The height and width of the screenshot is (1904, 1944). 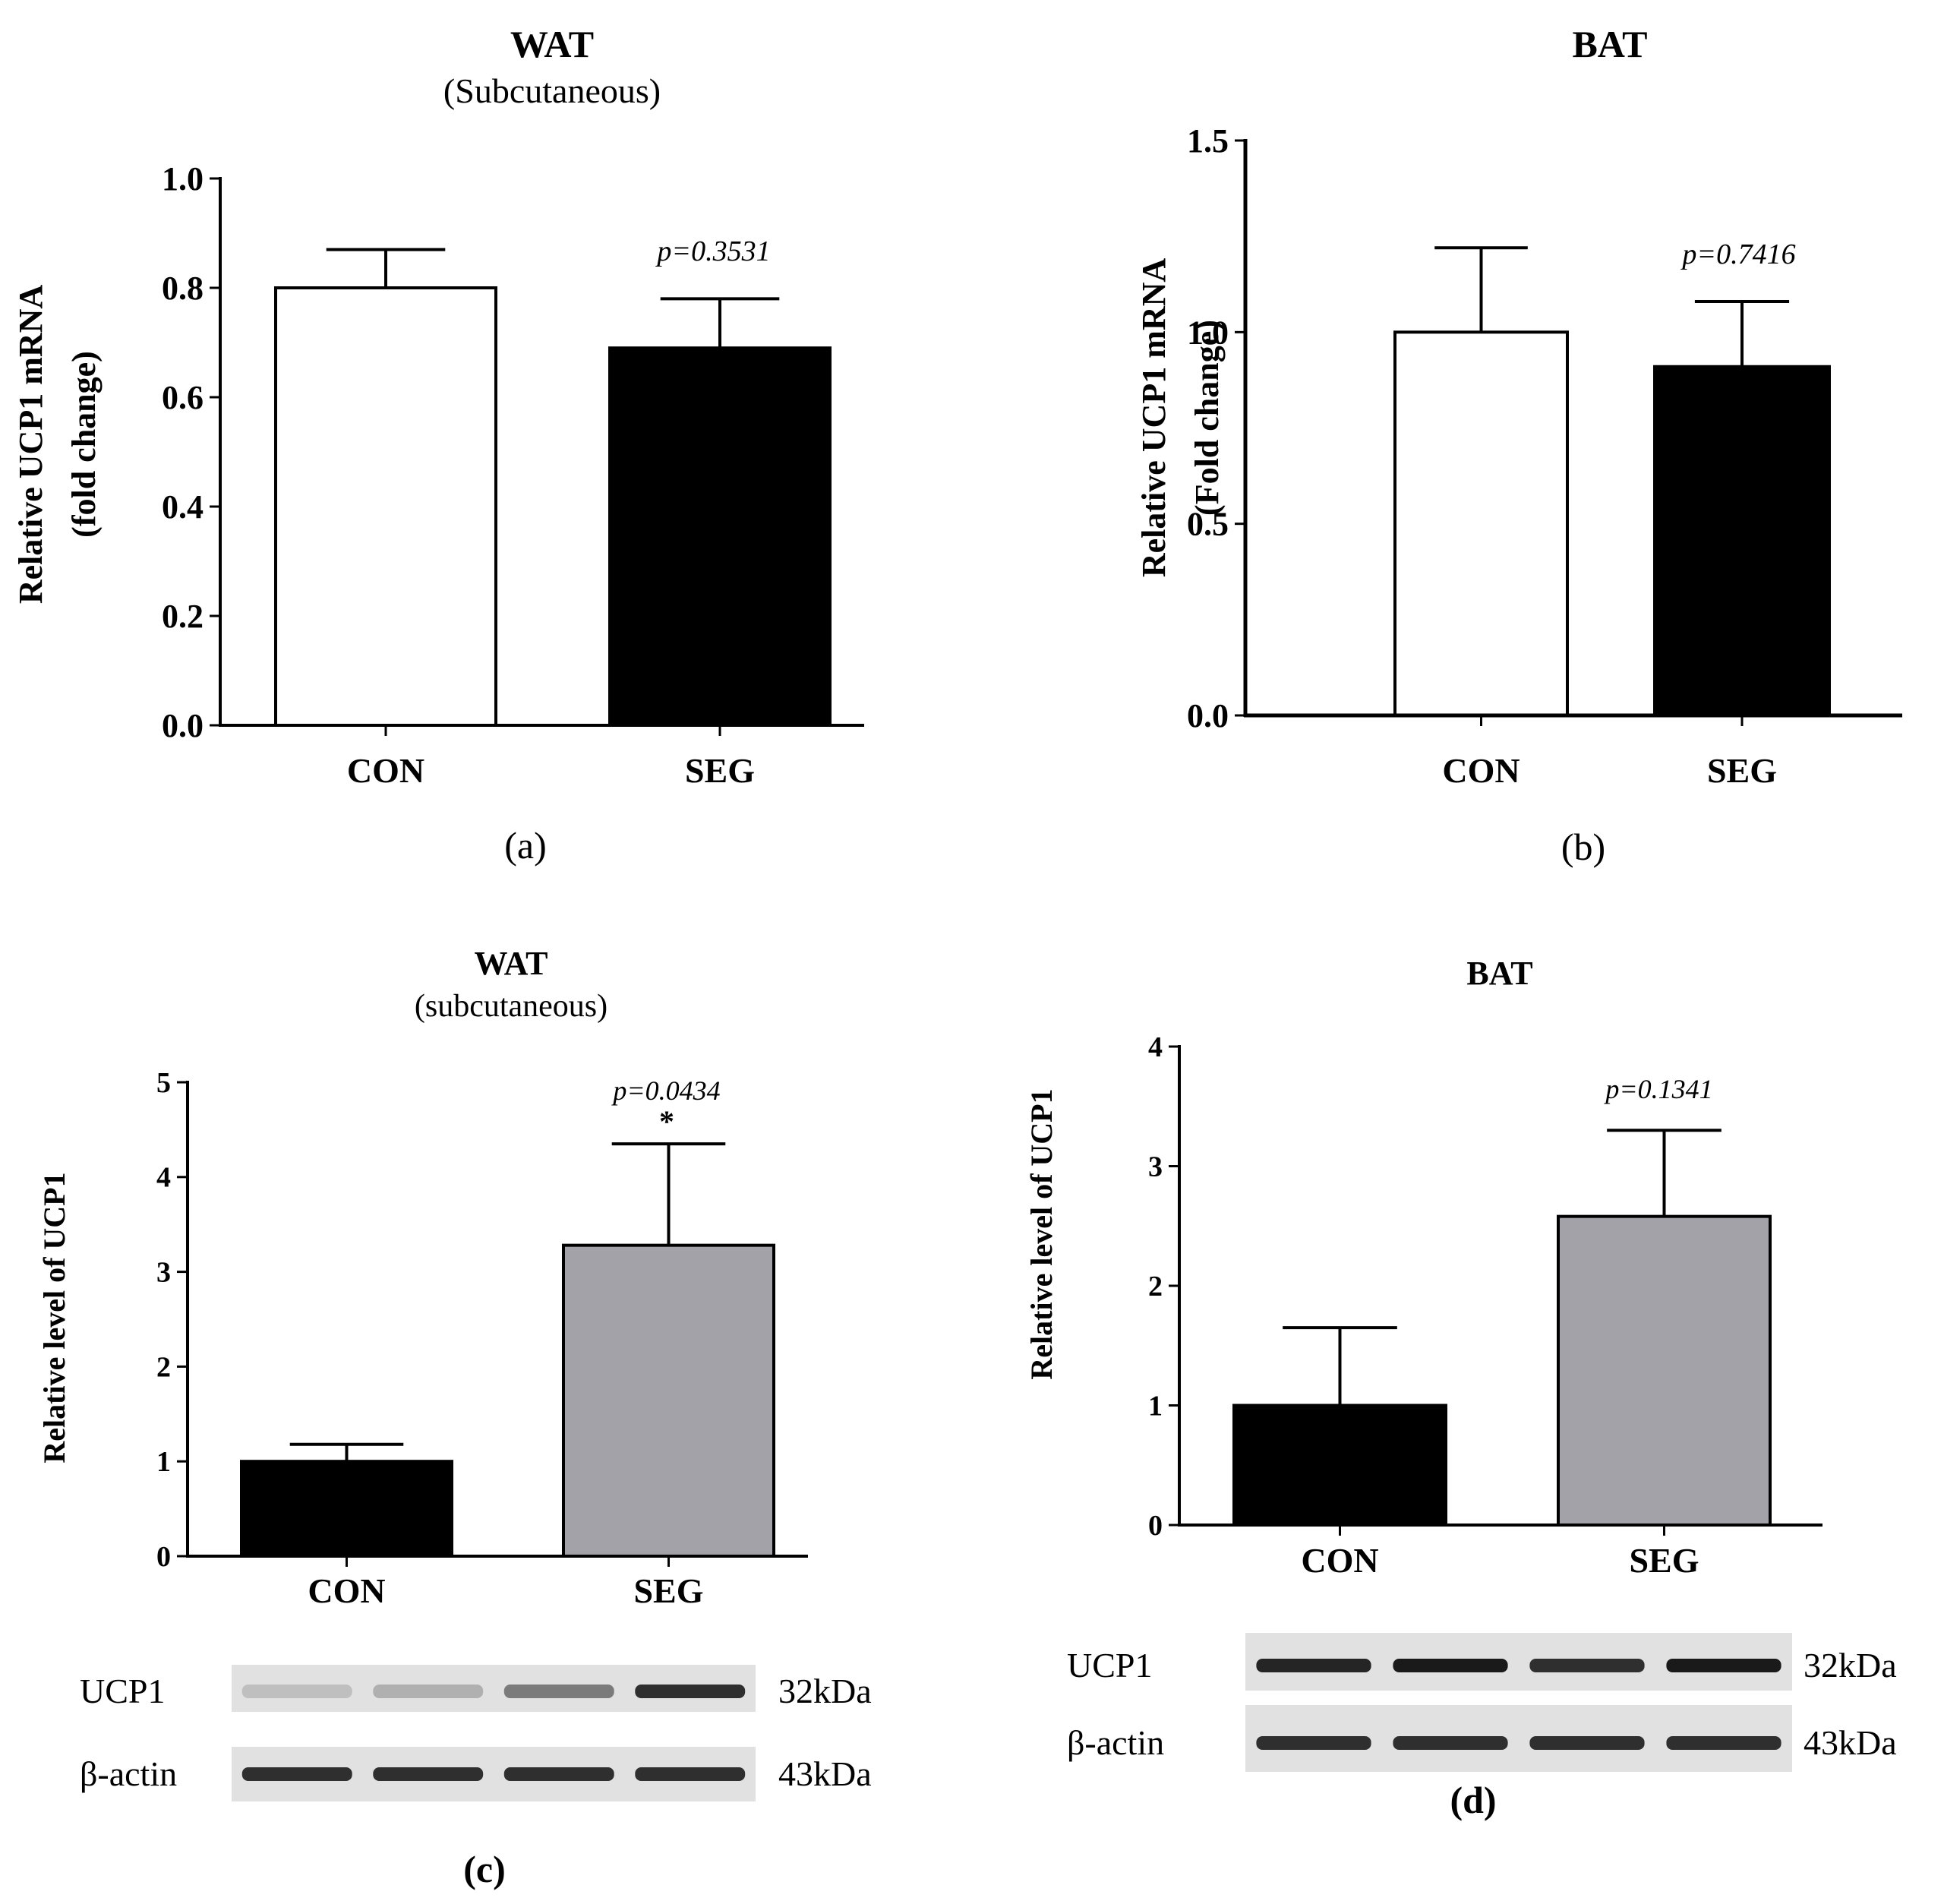 What do you see at coordinates (1657, 1089) in the screenshot?
I see `p-value-annotation: p=0.1341` at bounding box center [1657, 1089].